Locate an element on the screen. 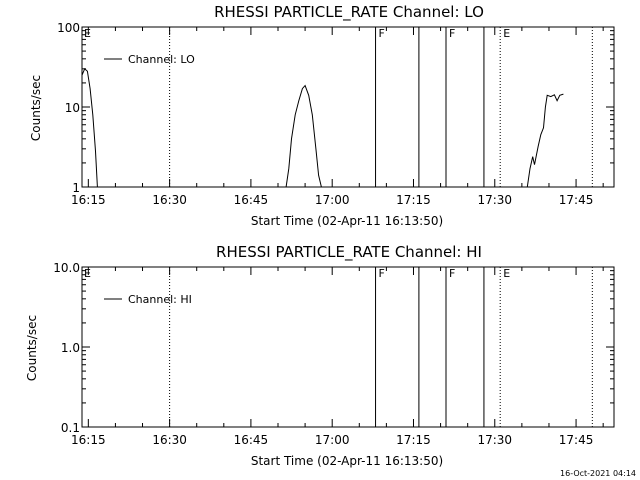 Image resolution: width=640 pixels, height=480 pixels. start-marker-hi: E is located at coordinates (87, 273).